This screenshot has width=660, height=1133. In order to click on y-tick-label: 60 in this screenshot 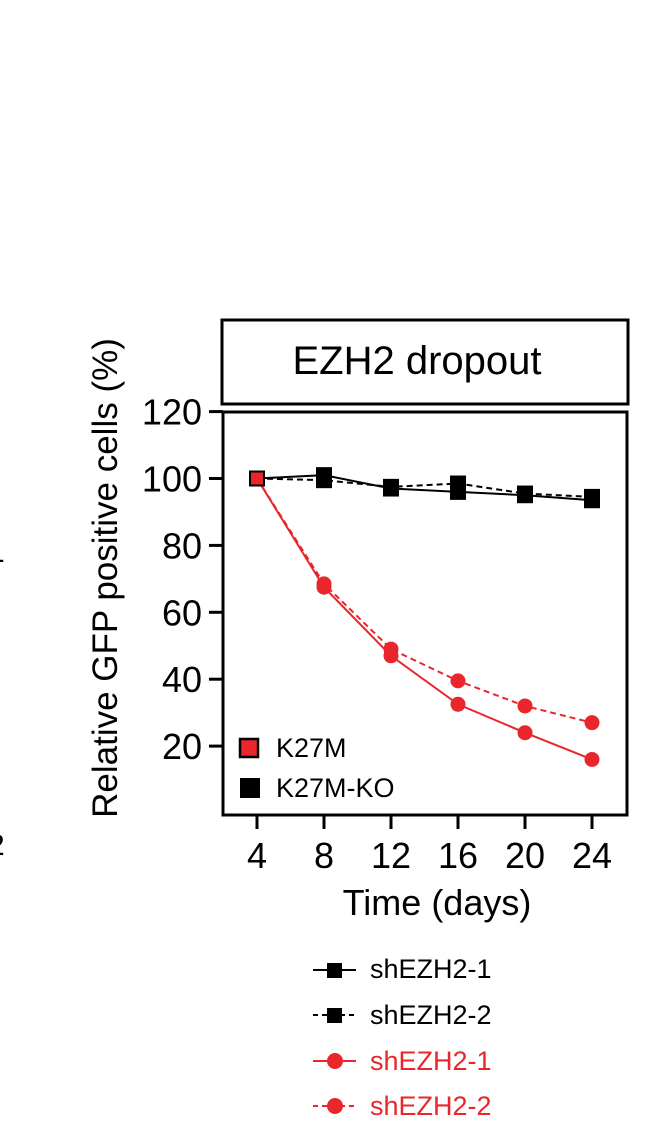, I will do `click(182, 612)`.